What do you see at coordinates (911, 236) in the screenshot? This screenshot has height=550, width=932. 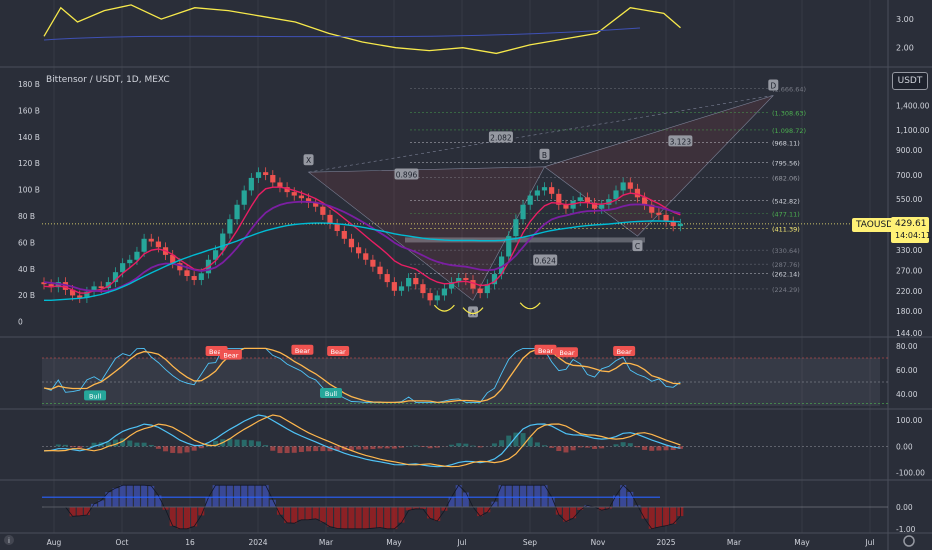 I see `ticker-countdown: 14:04:11` at bounding box center [911, 236].